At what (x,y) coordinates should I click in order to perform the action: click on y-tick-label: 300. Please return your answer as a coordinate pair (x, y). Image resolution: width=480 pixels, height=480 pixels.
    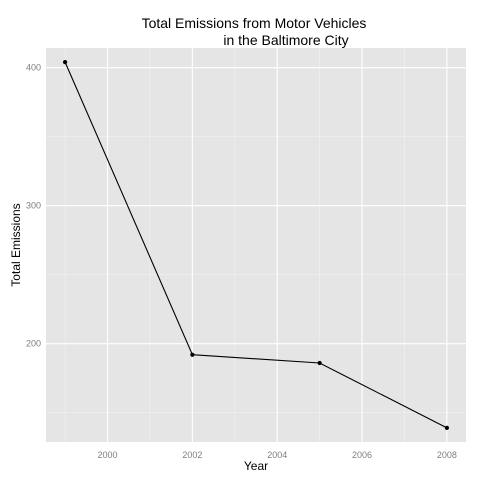
    Looking at the image, I should click on (33, 206).